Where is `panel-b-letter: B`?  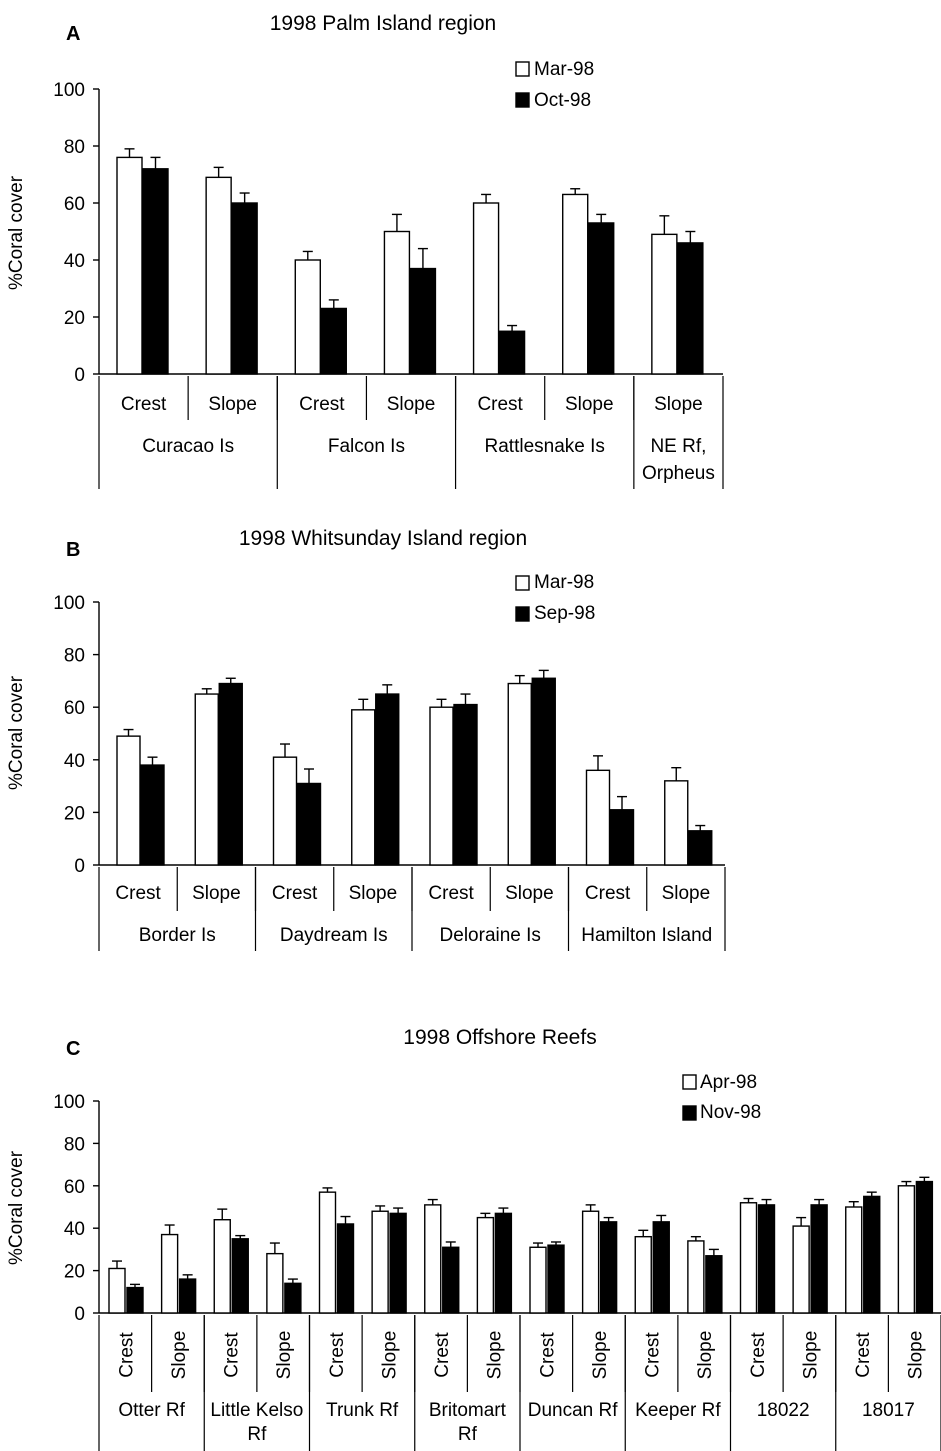
panel-b-letter: B is located at coordinates (73, 550).